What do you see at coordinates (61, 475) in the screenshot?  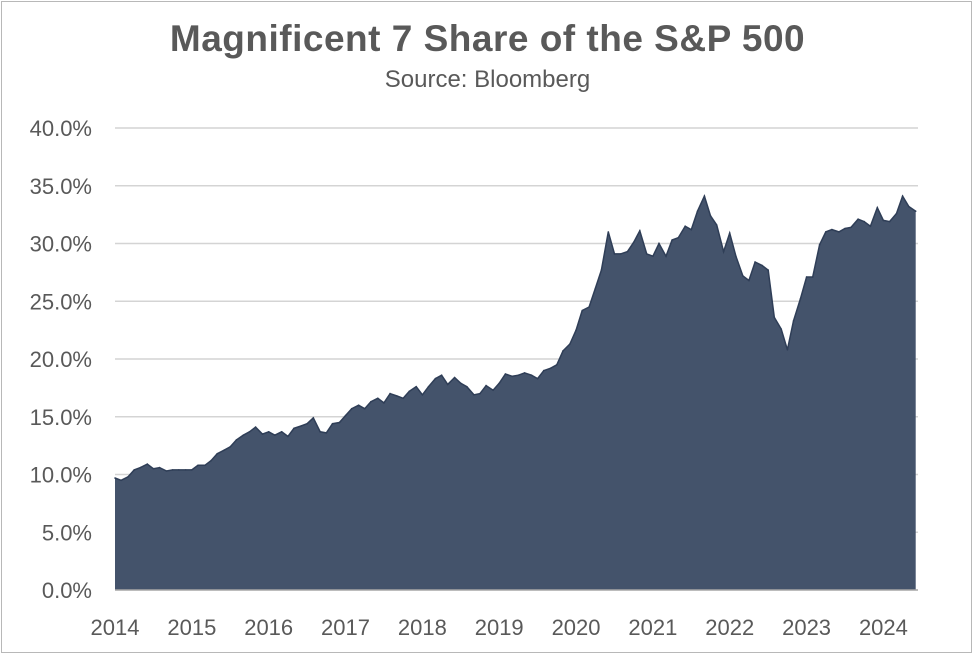 I see `y-tick-label: 10.0%` at bounding box center [61, 475].